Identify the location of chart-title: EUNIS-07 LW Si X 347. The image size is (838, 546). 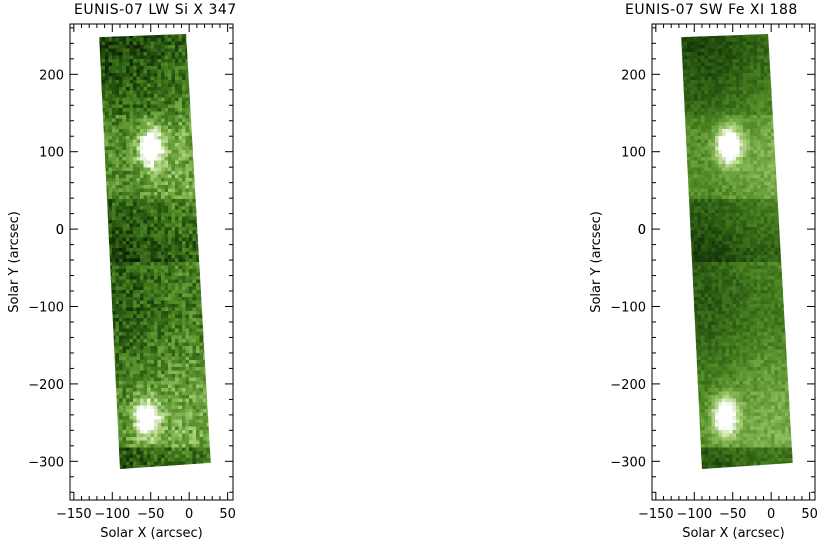
(155, 10).